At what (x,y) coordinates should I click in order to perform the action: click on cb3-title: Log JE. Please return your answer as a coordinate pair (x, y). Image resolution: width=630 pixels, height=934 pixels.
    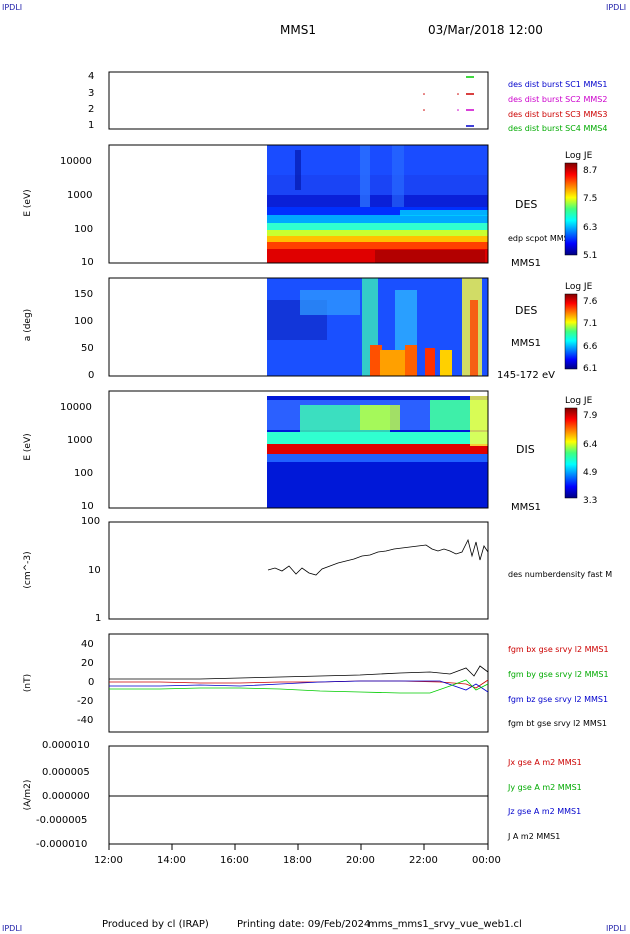
    Looking at the image, I should click on (579, 401).